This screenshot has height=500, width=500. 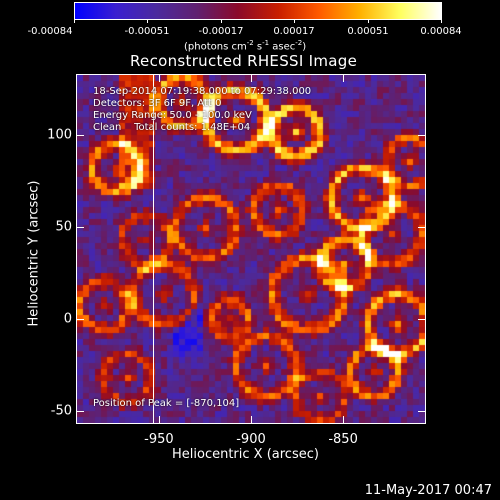 I want to click on y-tick-label: -50, so click(x=61, y=411).